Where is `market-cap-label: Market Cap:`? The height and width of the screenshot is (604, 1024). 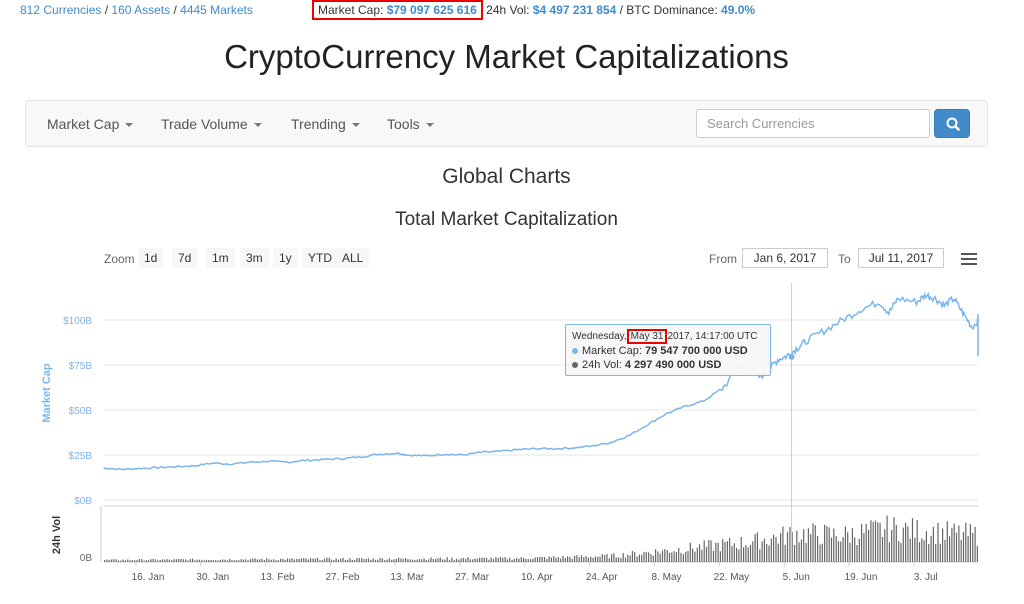 market-cap-label: Market Cap: is located at coordinates (351, 10).